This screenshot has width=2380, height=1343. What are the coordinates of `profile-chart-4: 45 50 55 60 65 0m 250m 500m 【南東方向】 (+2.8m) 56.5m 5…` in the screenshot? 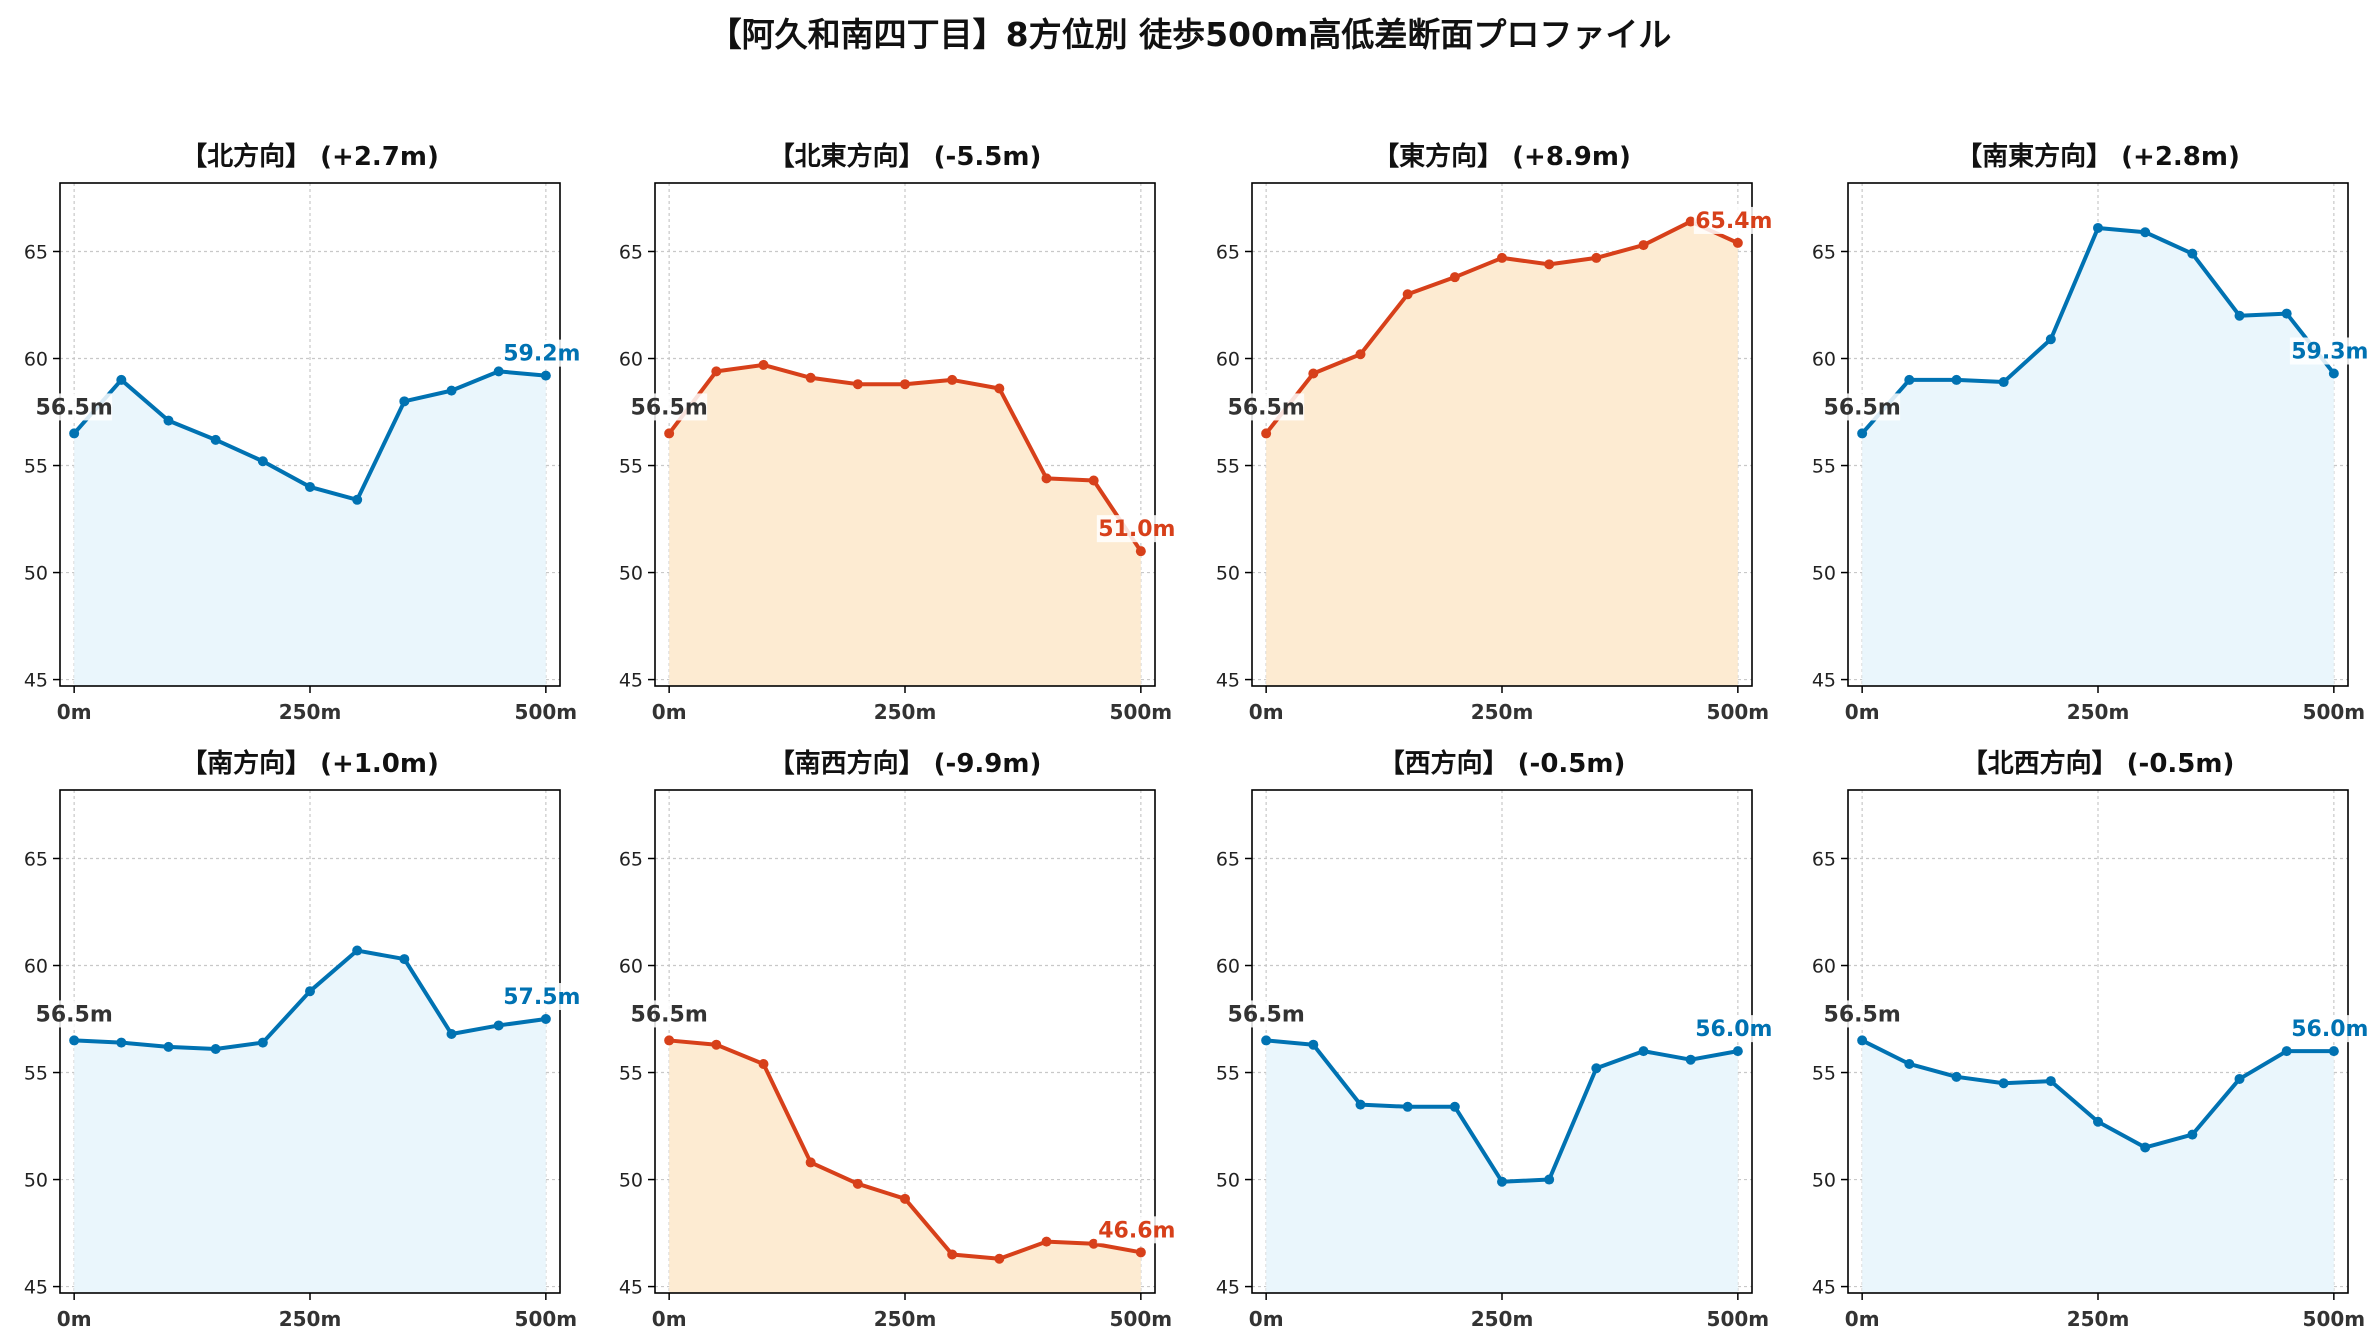 It's located at (2092, 432).